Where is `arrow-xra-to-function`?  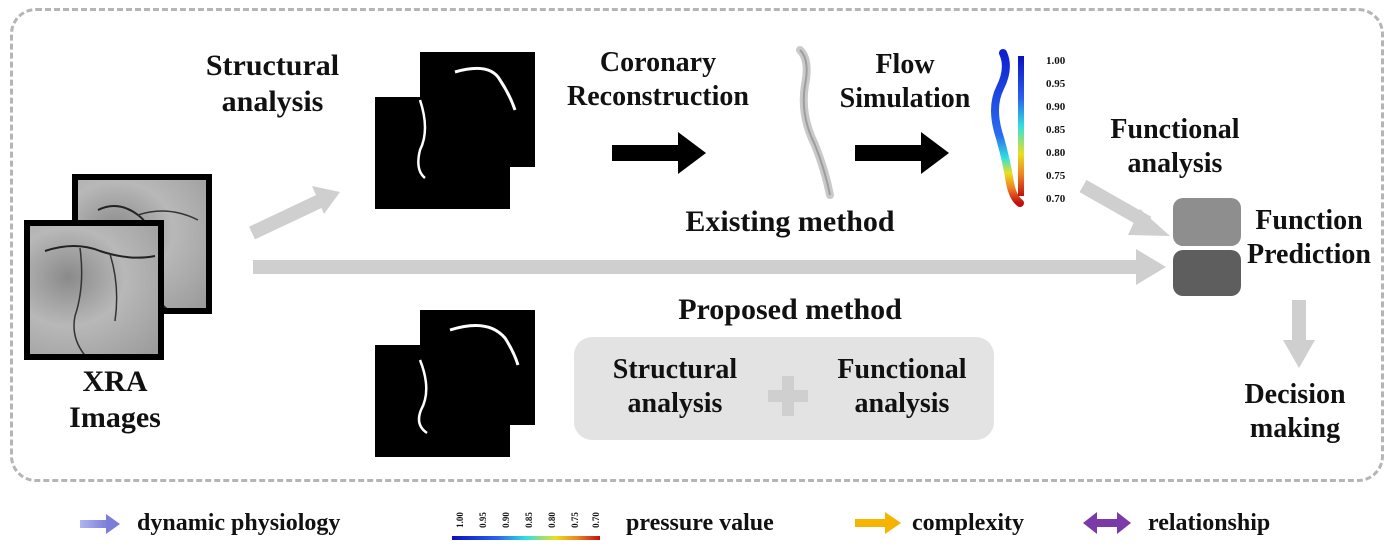
arrow-xra-to-function is located at coordinates (709, 267).